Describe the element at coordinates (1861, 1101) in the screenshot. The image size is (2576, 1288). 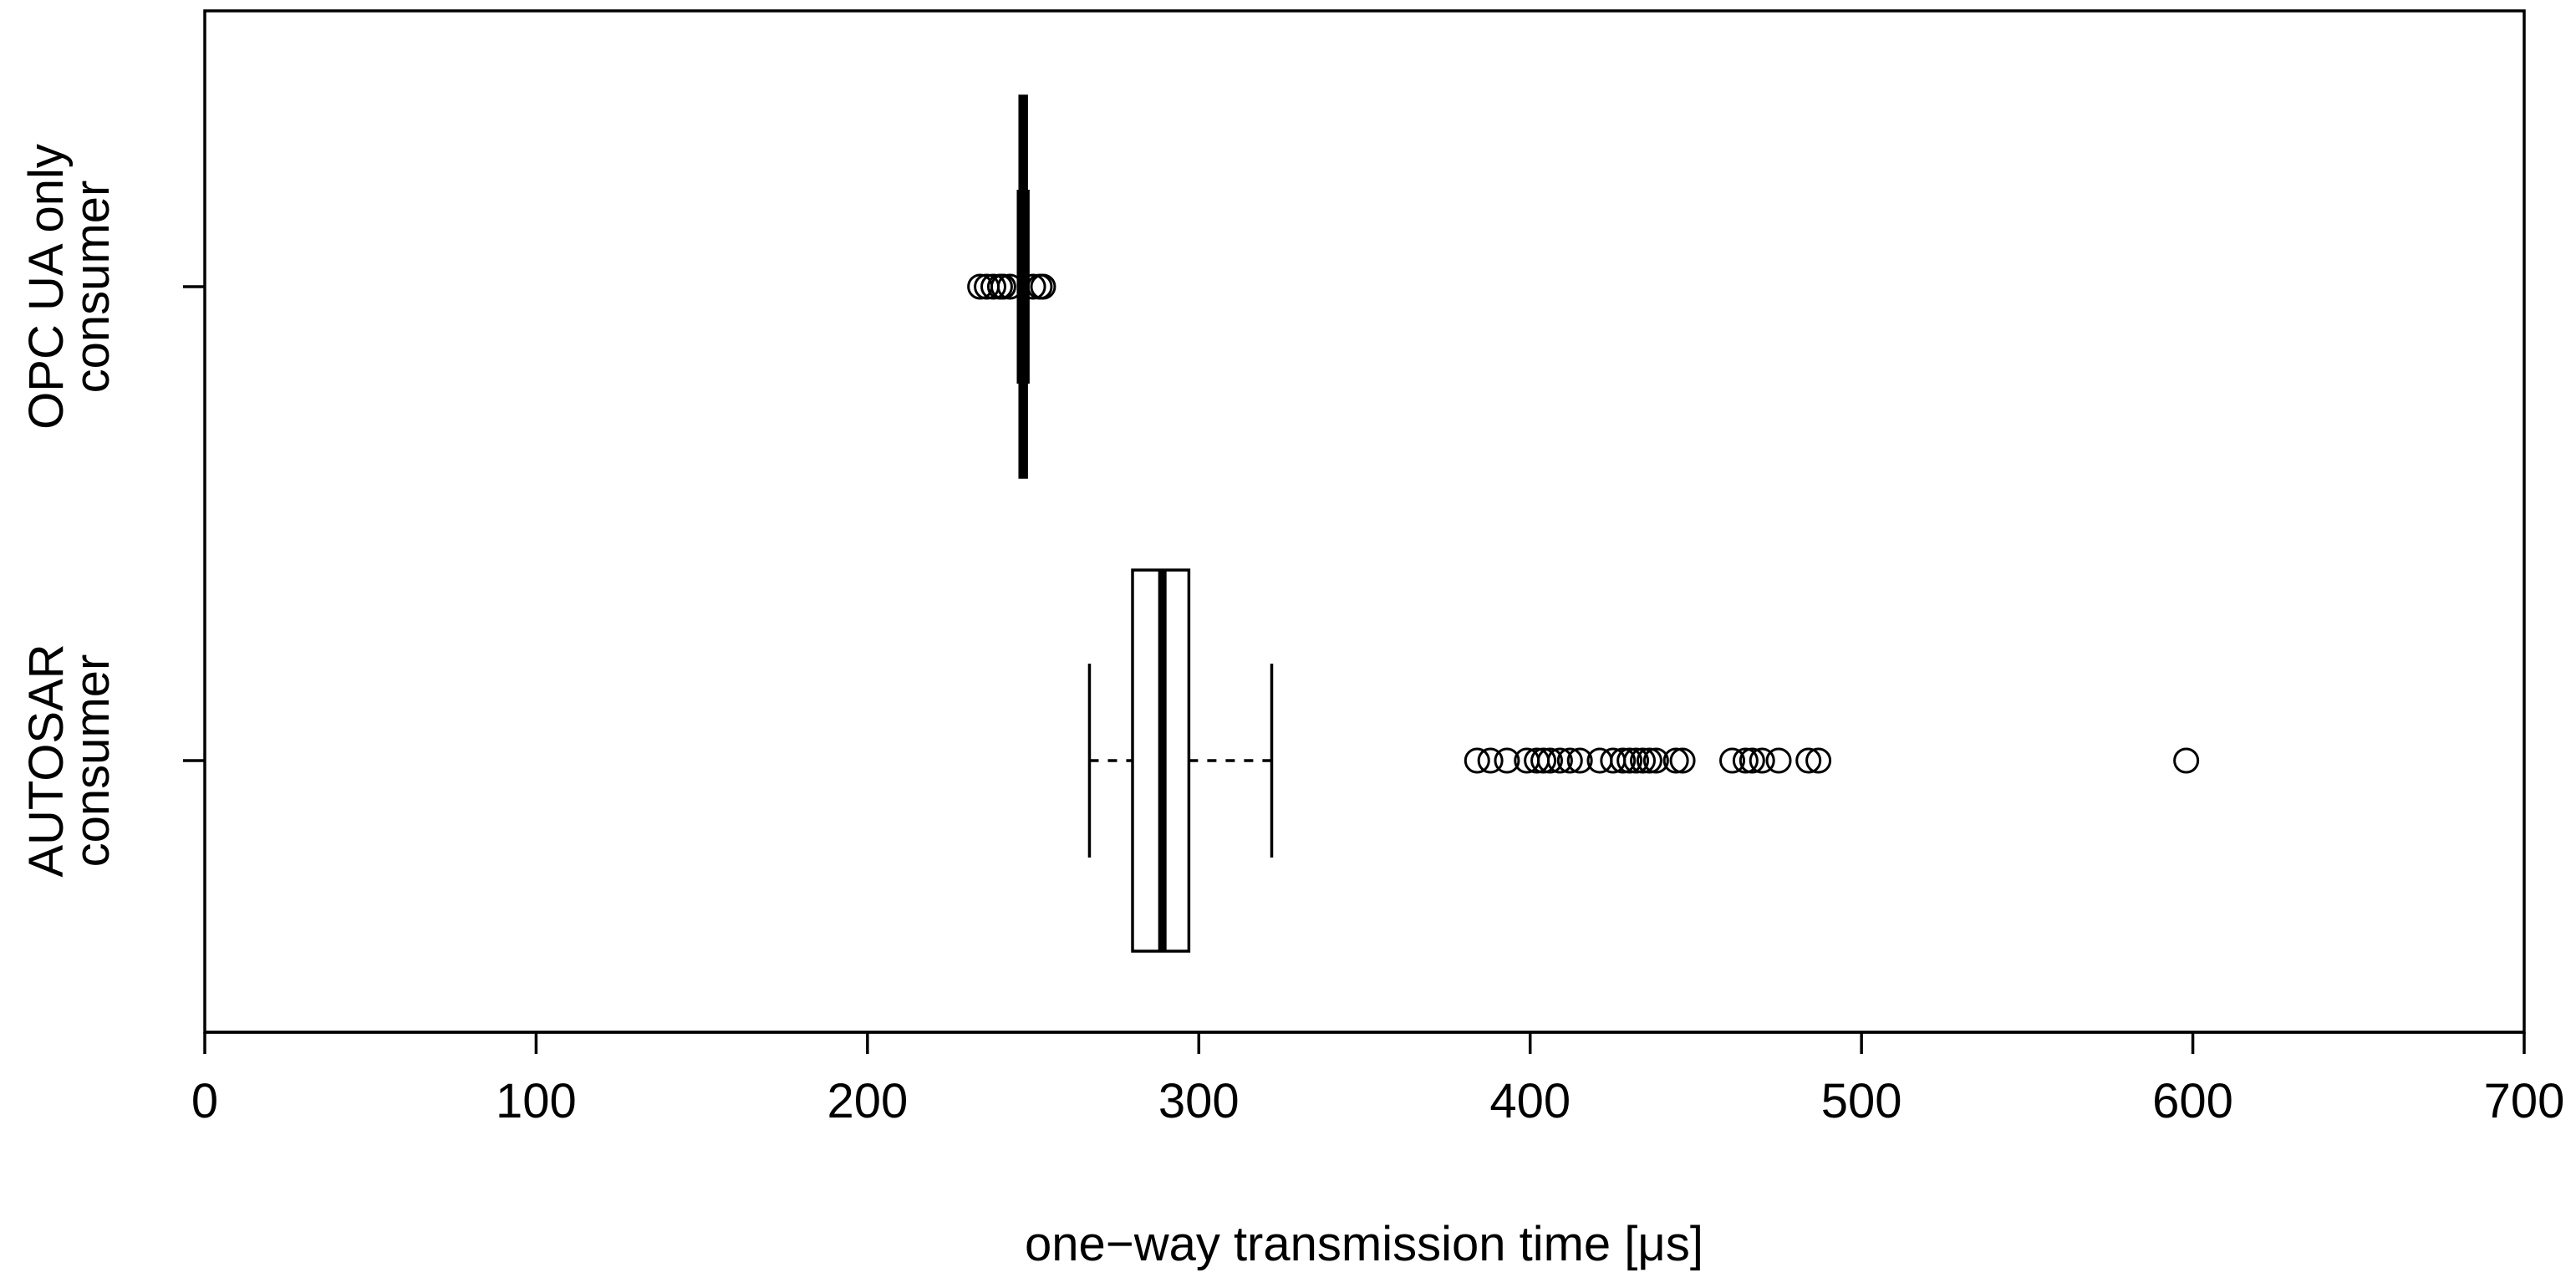
I see `x-tick-label: 500` at that location.